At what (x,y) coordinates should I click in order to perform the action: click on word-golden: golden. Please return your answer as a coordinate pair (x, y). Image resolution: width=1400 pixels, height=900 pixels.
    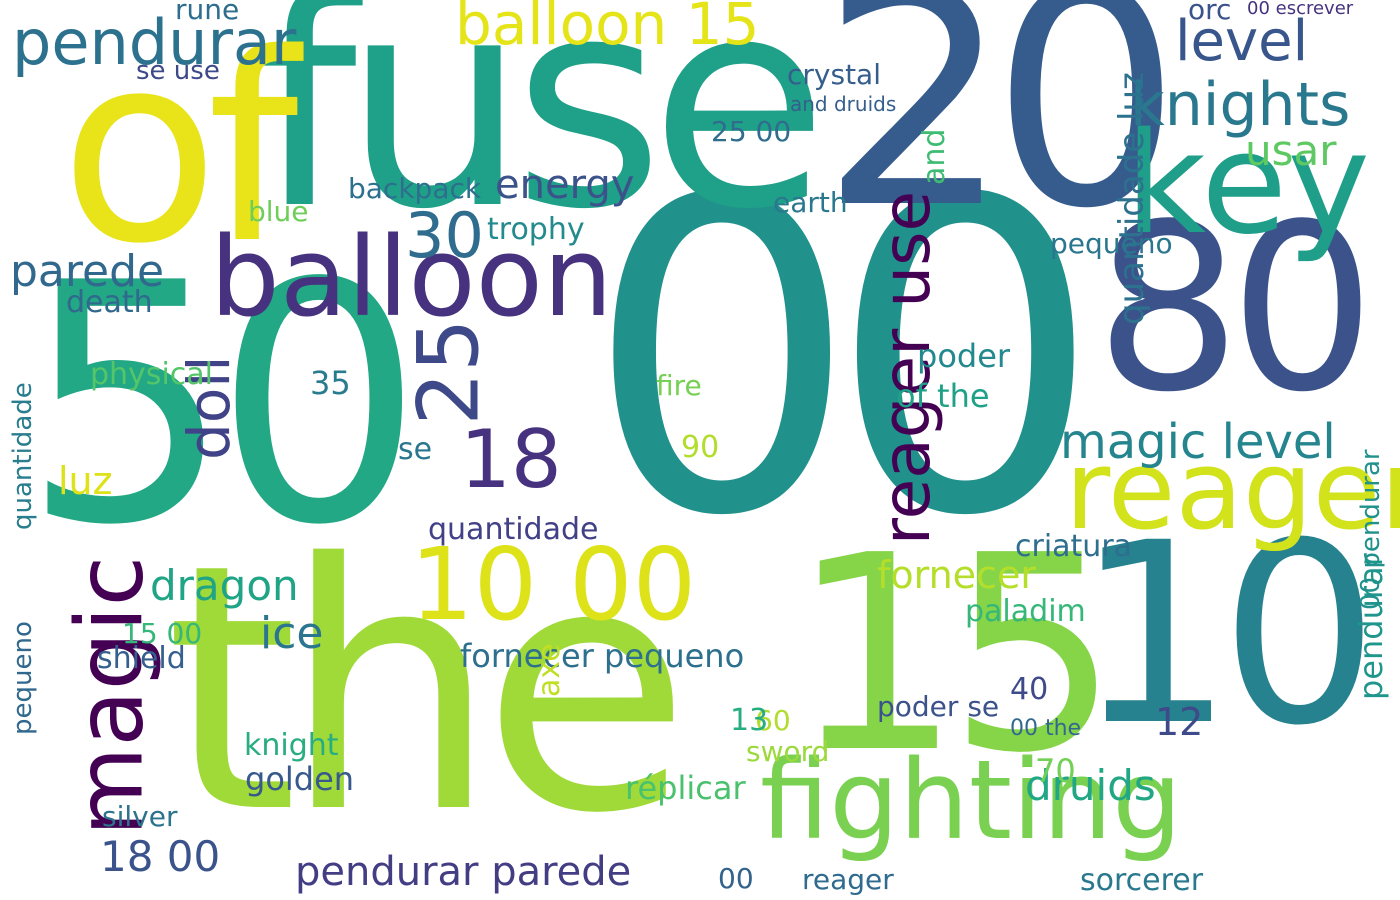
    Looking at the image, I should click on (300, 779).